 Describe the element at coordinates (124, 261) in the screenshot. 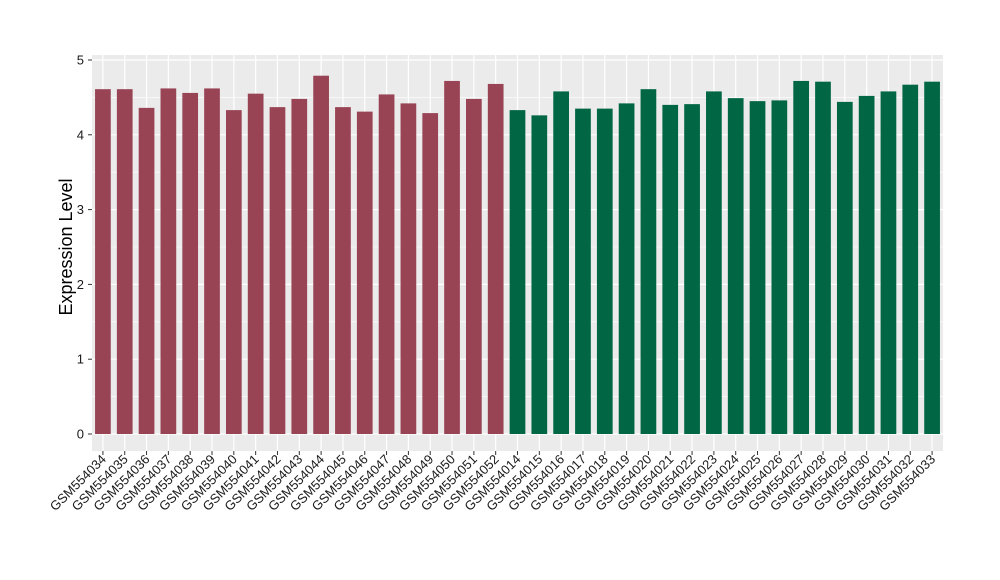

I see `bar-GSM554035` at that location.